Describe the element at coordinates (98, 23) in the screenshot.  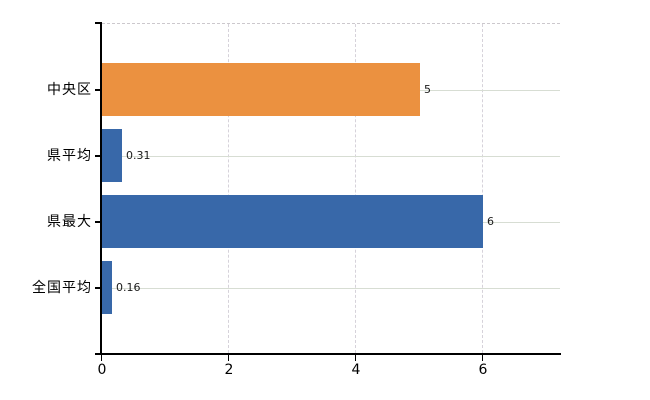
I see `axis-top-tick` at that location.